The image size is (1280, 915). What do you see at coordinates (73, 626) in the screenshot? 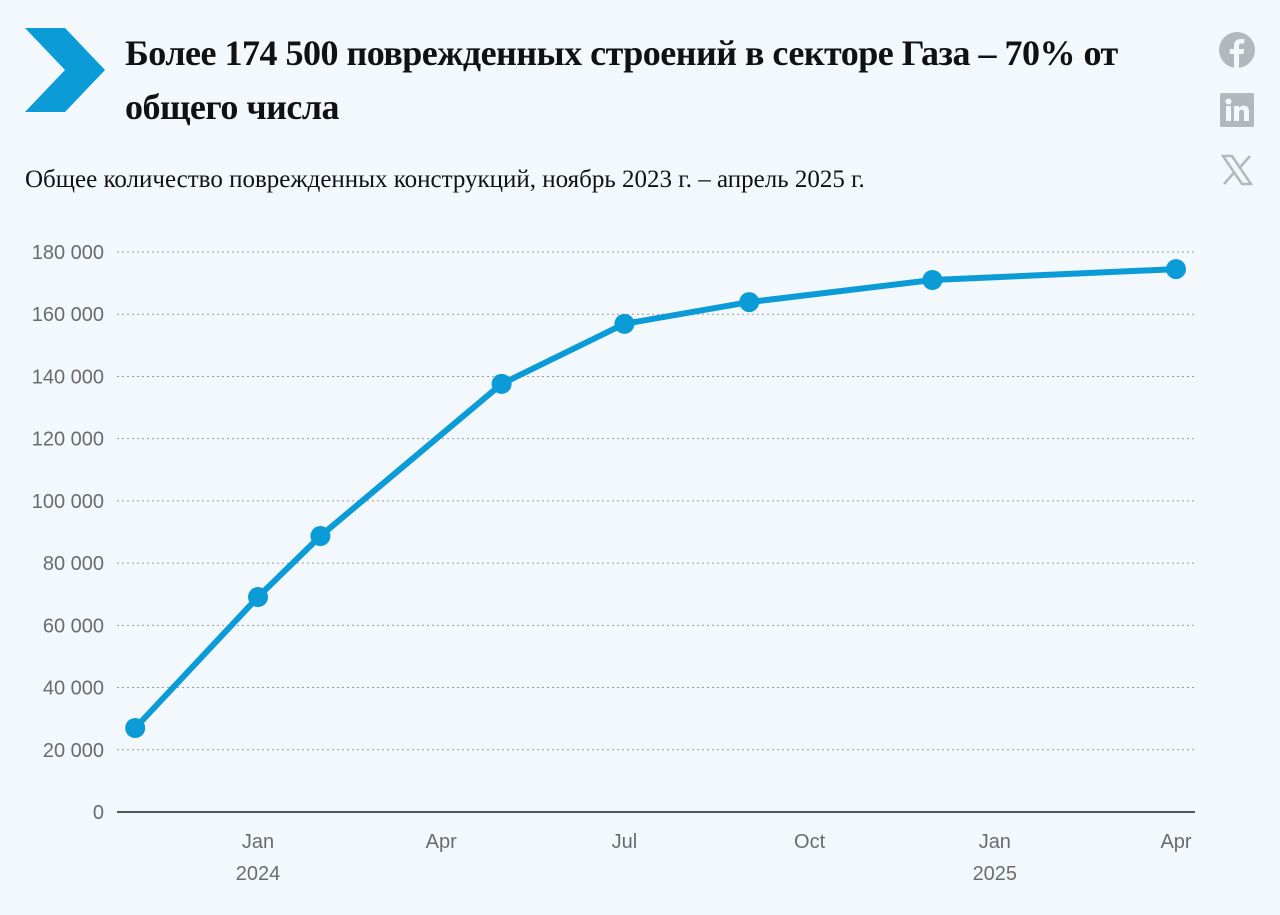
I see `y-tick-label: 60 000` at bounding box center [73, 626].